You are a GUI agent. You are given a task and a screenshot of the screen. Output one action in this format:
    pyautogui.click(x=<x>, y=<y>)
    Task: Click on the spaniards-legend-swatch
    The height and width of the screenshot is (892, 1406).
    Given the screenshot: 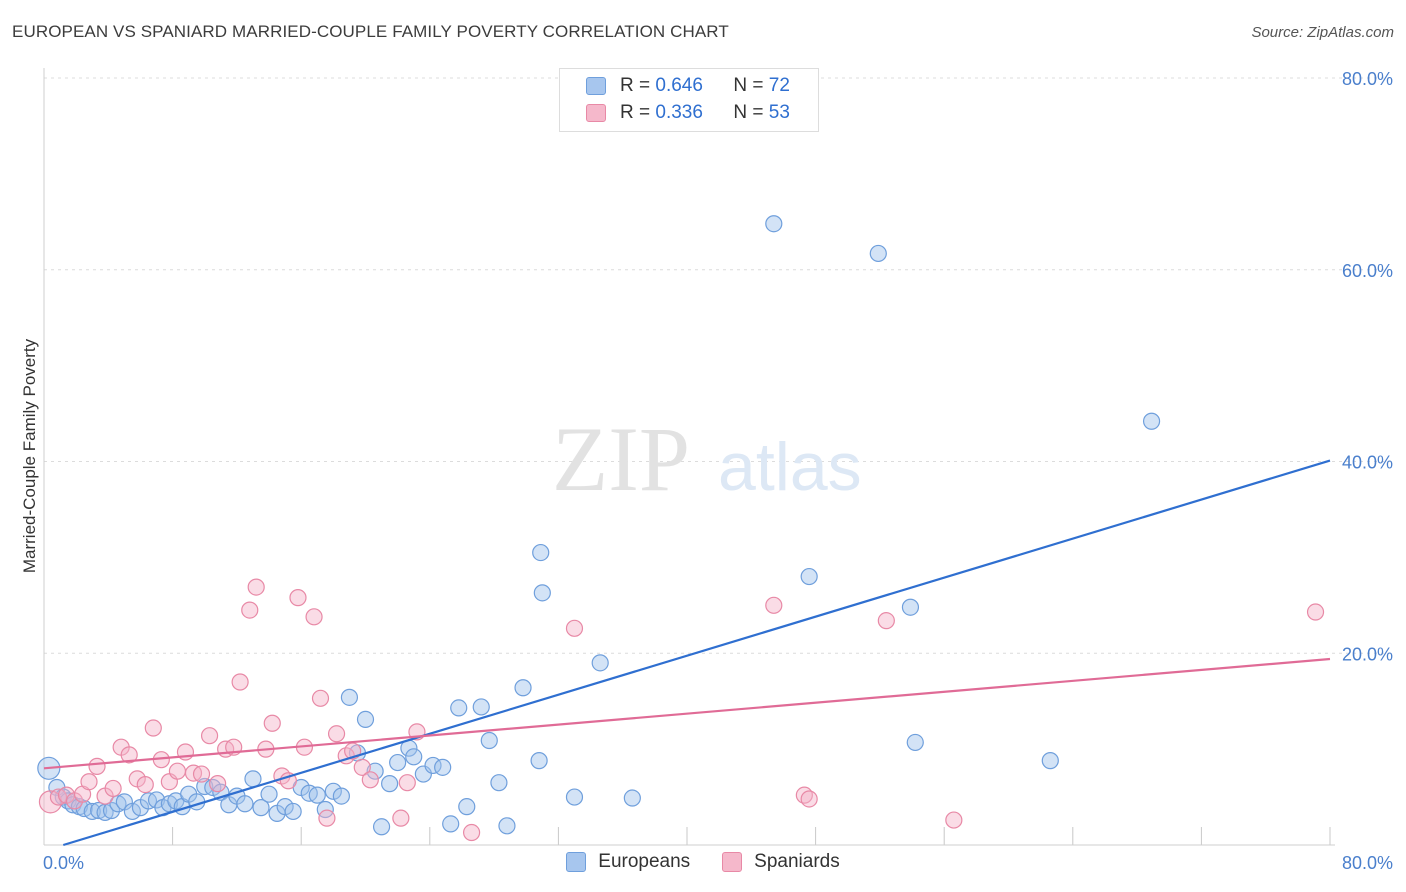 What is the action you would take?
    pyautogui.click(x=732, y=862)
    